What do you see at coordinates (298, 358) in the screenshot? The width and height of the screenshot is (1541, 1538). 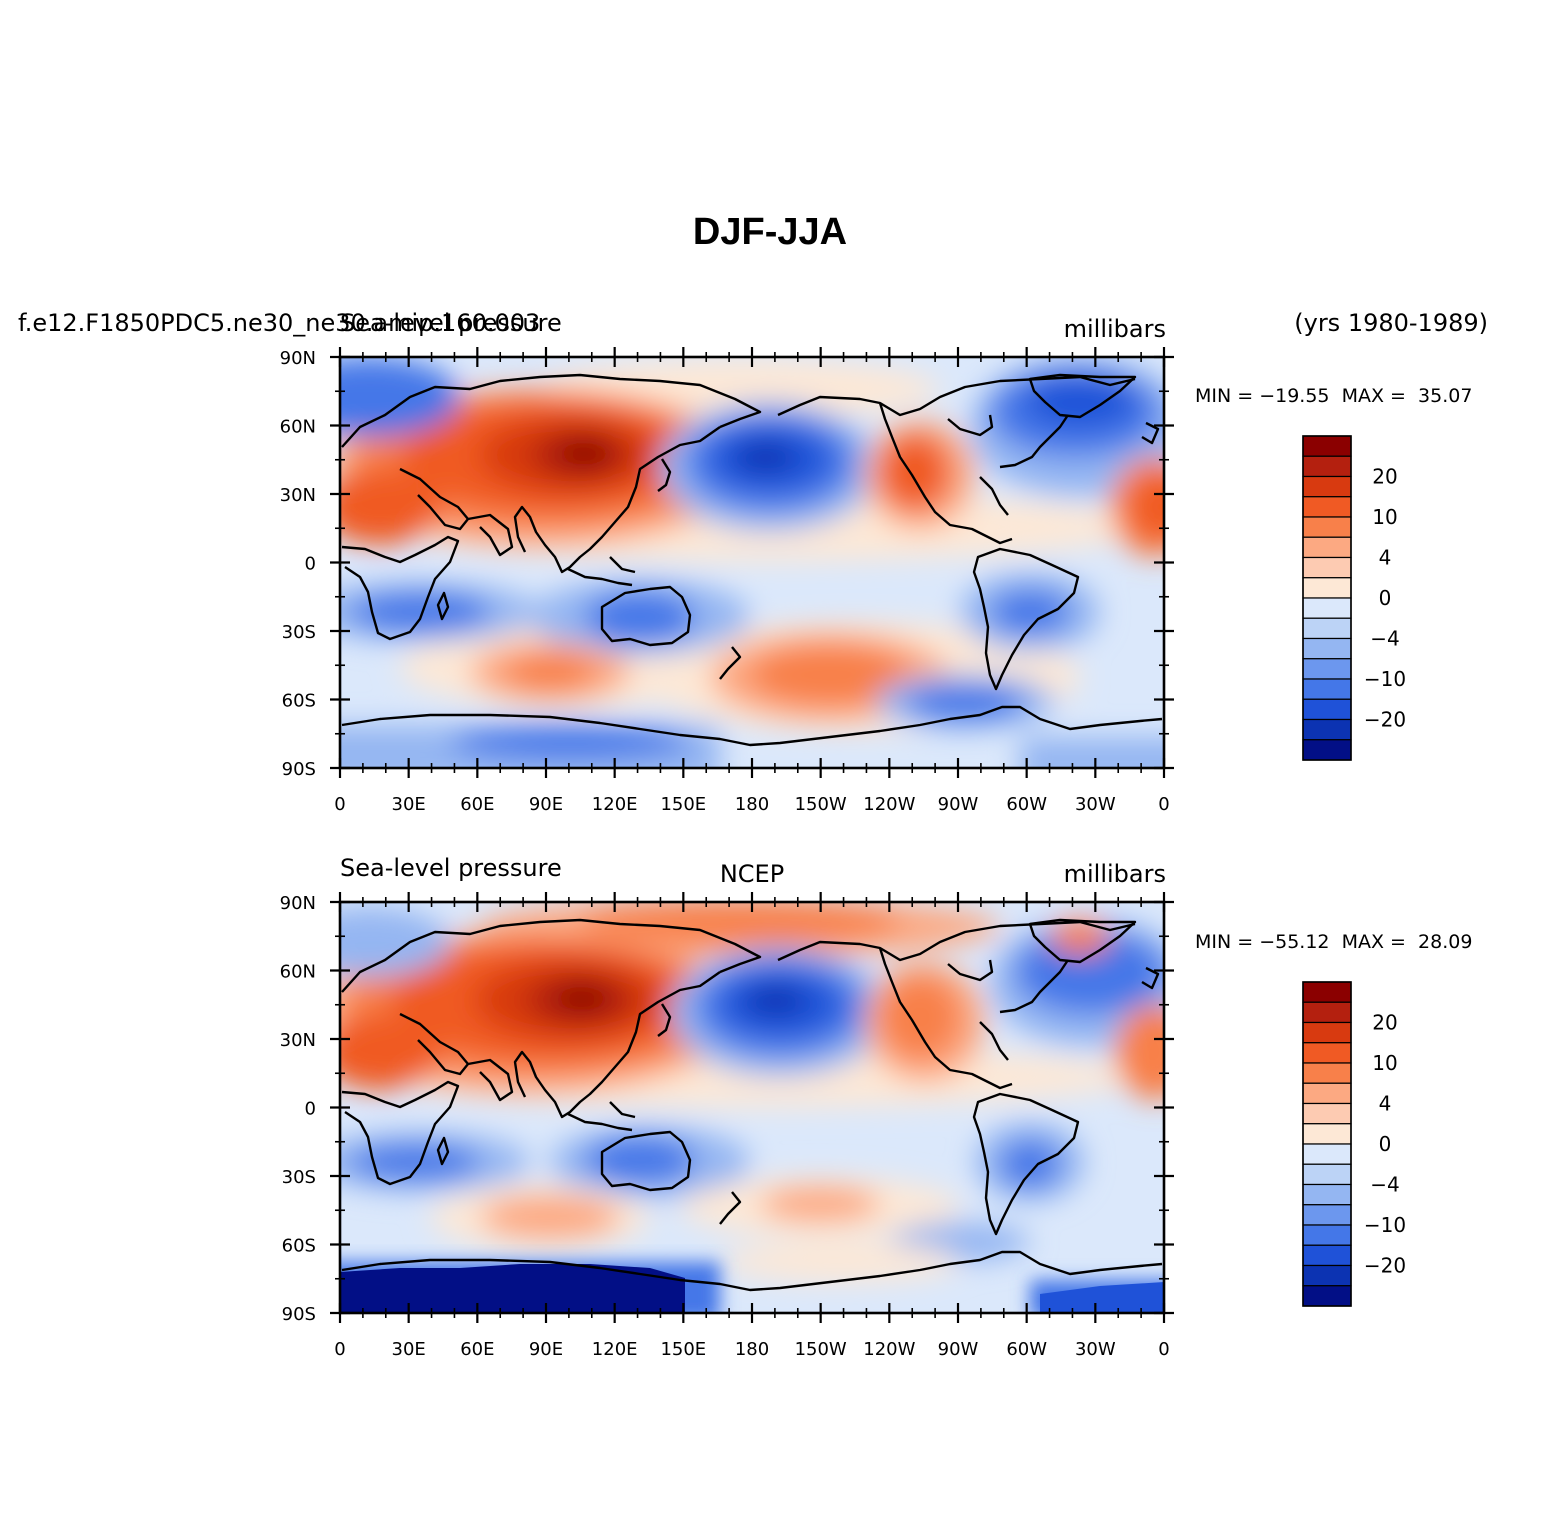 I see `panel-top-lat-label: 90N` at bounding box center [298, 358].